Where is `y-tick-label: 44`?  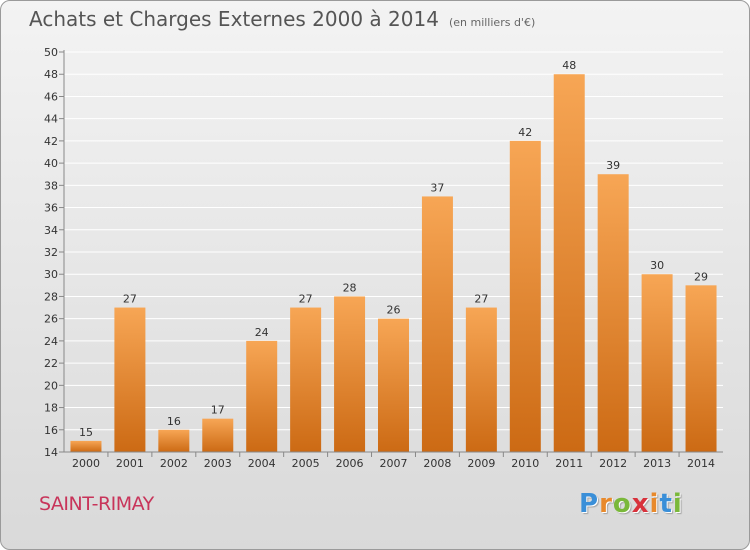 y-tick-label: 44 is located at coordinates (51, 119).